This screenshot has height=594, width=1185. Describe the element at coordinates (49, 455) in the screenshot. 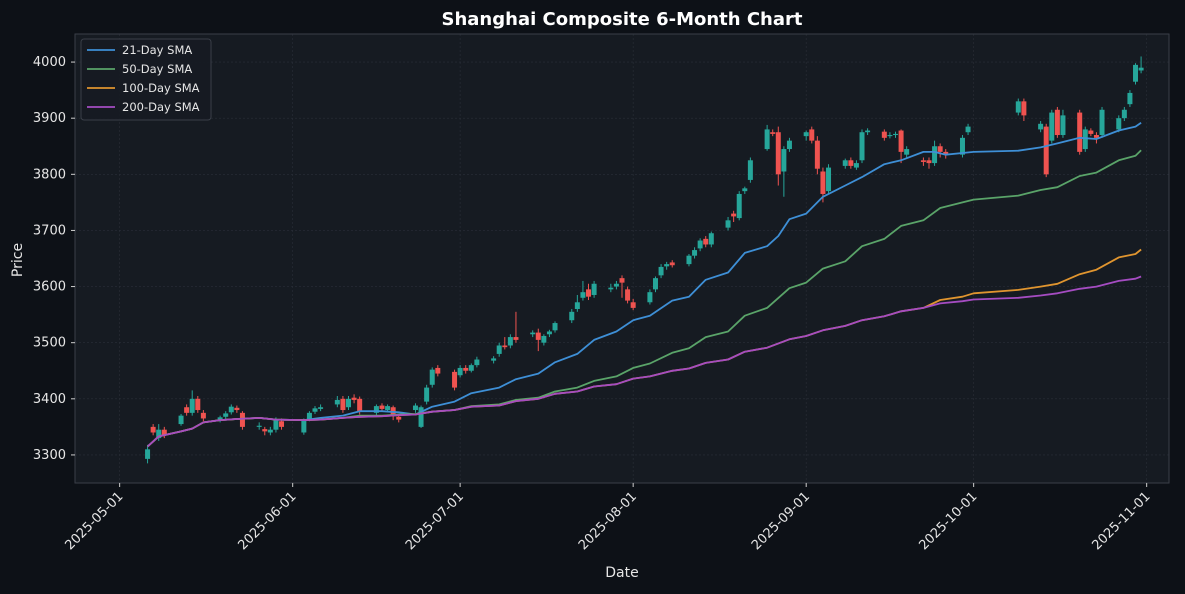

I see `y-tick-label: 3300` at that location.